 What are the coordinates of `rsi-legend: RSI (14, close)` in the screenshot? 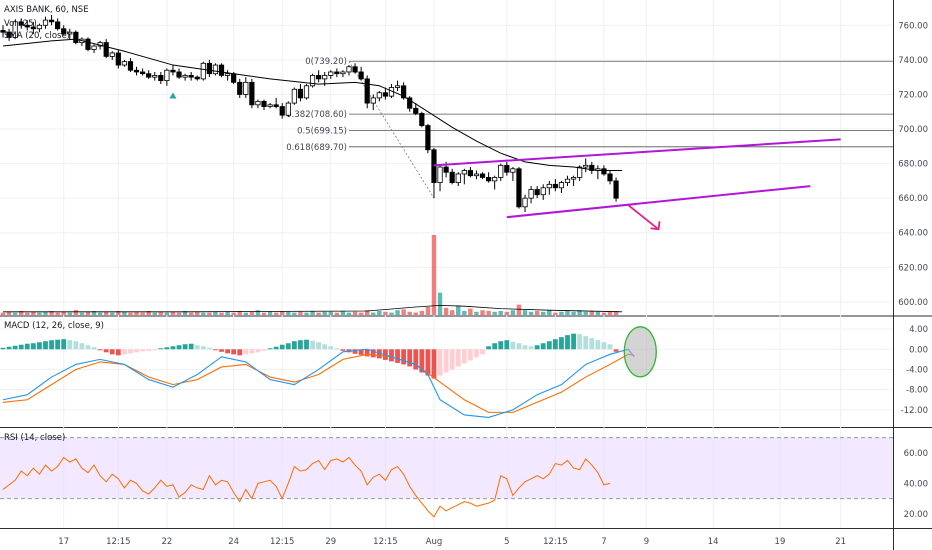 It's located at (35, 438).